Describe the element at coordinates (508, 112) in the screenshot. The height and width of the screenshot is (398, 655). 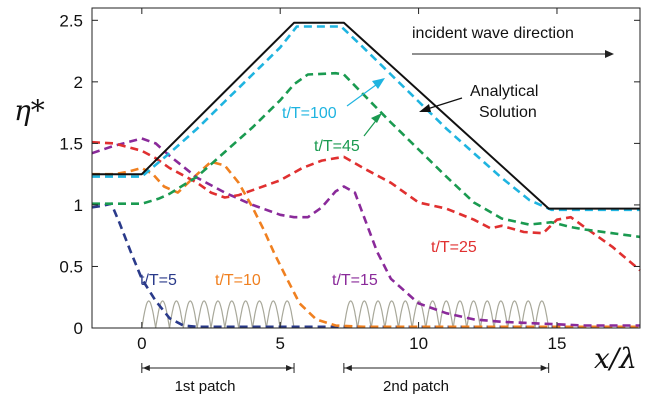
I see `annotation-solution: Solution` at that location.